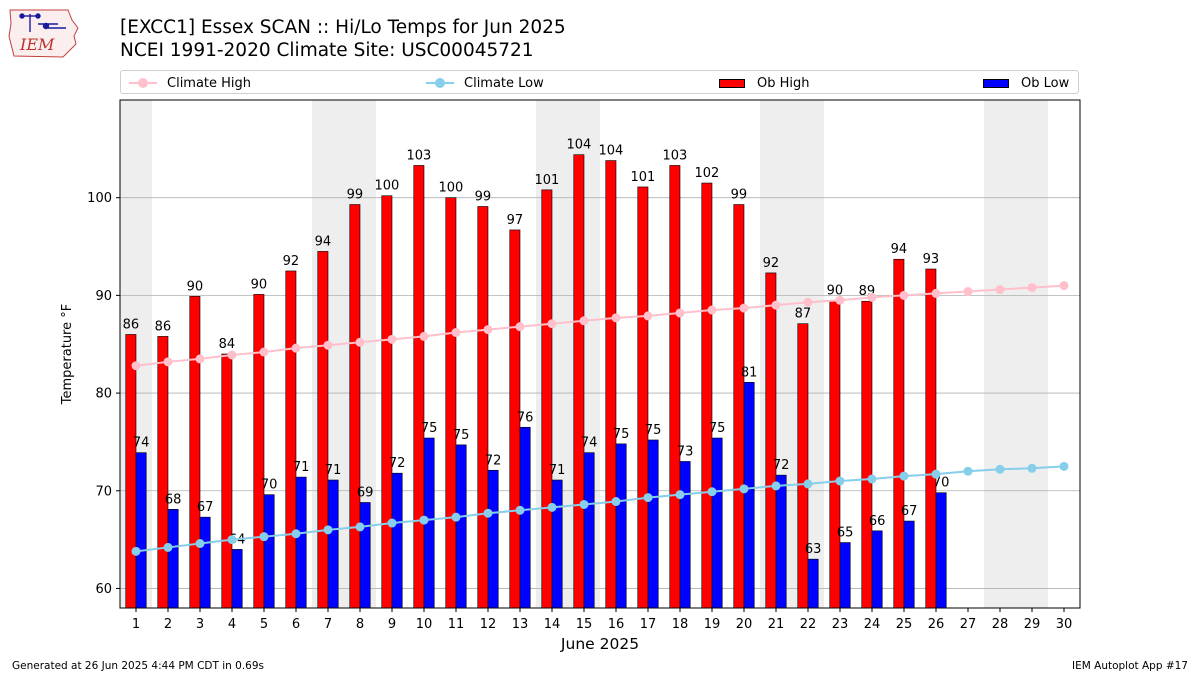 The width and height of the screenshot is (1200, 675). What do you see at coordinates (99, 198) in the screenshot?
I see `y-tick-label: 100` at bounding box center [99, 198].